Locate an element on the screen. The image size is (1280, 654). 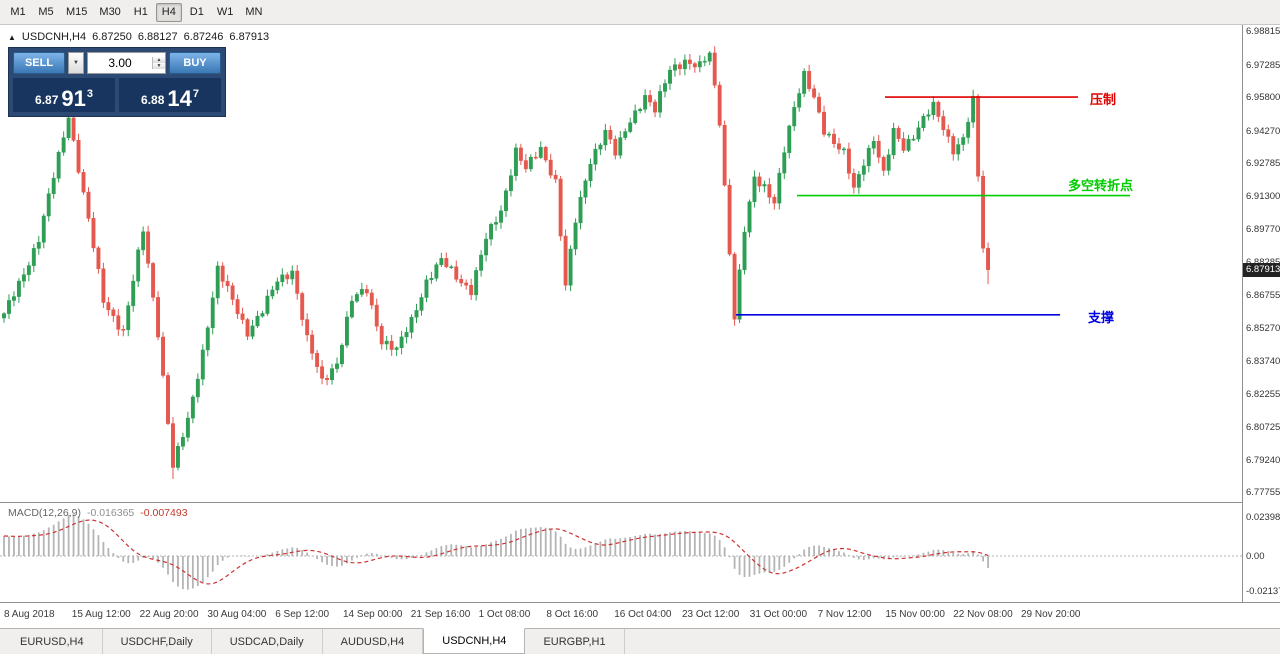
sell-price-sup: 3 is located at coordinates (89, 94).